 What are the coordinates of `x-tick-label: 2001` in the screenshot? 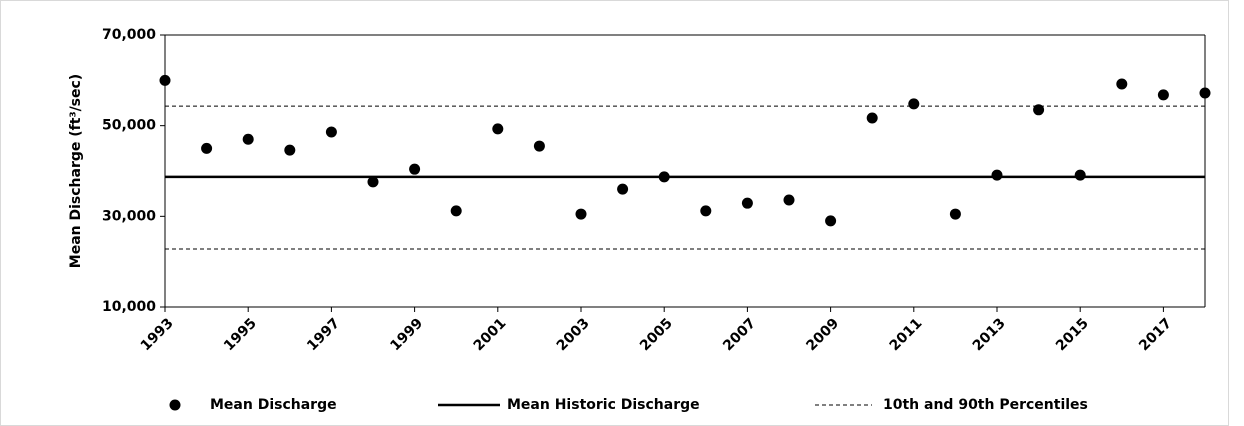 It's located at (490, 334).